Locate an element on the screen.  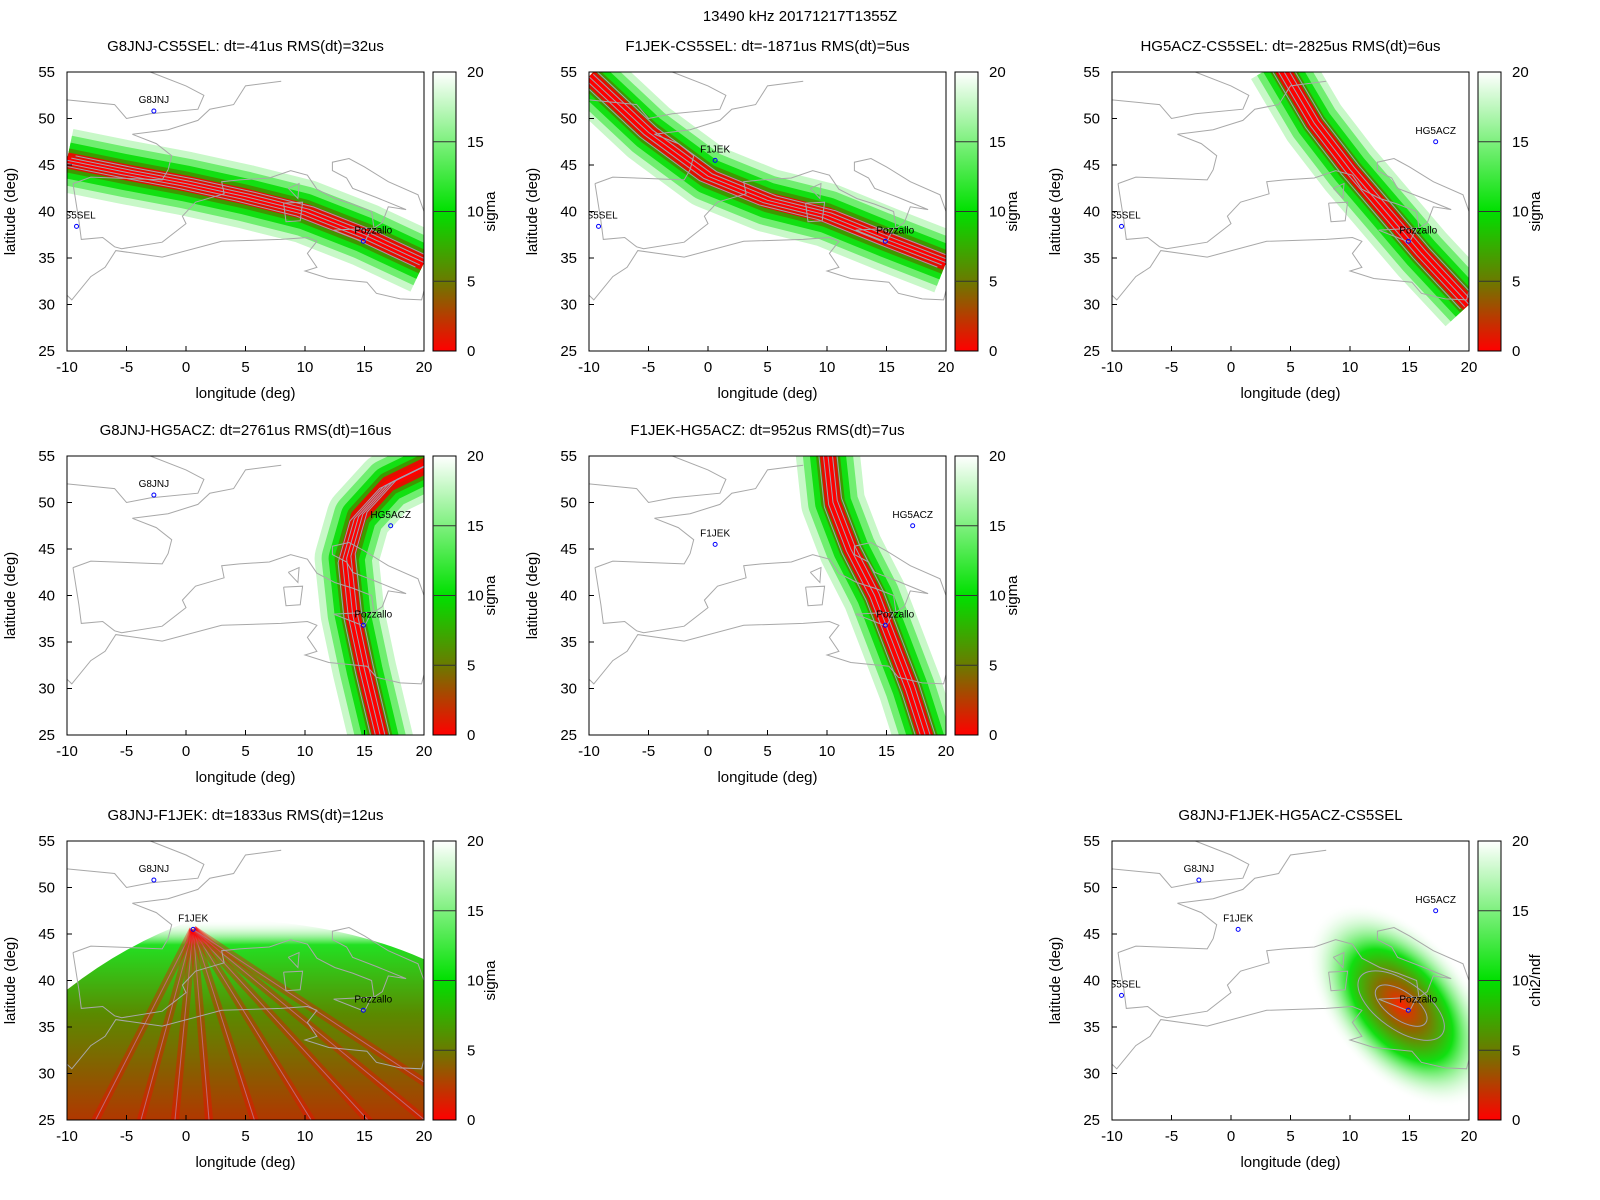
colorbar-label: sigma is located at coordinates (1012, 211).